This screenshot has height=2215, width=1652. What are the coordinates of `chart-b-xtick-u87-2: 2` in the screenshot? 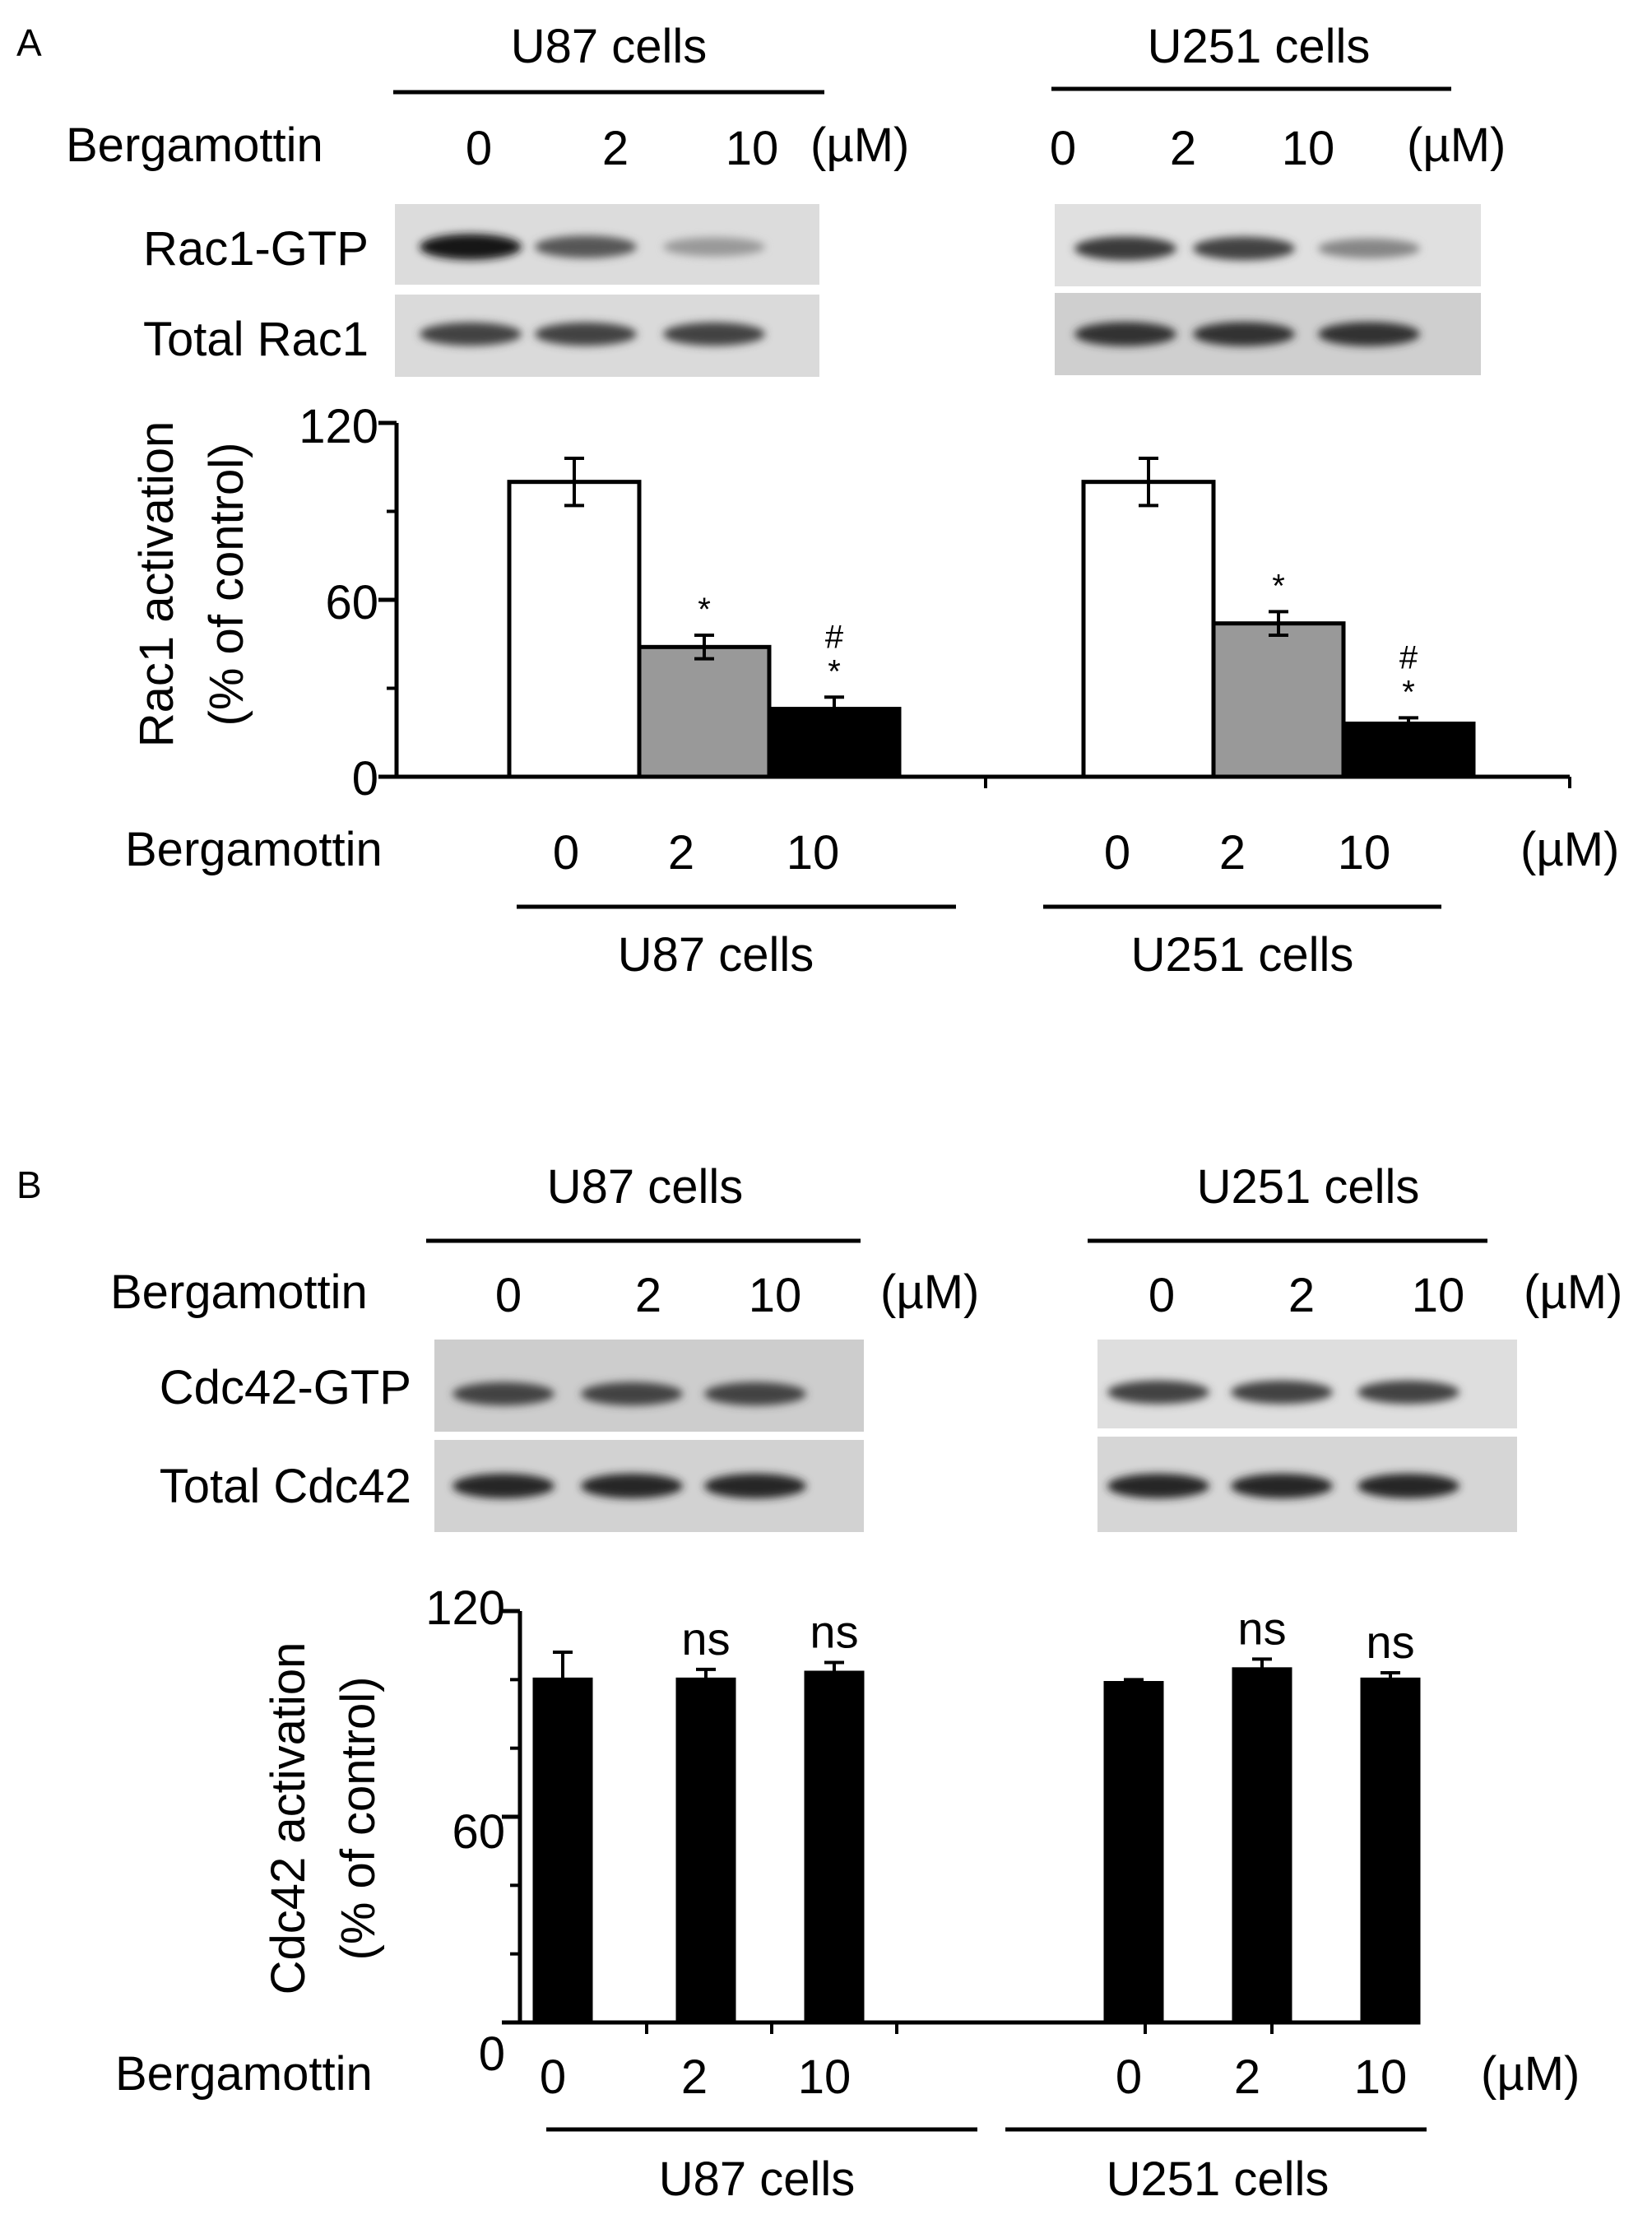 It's located at (694, 2077).